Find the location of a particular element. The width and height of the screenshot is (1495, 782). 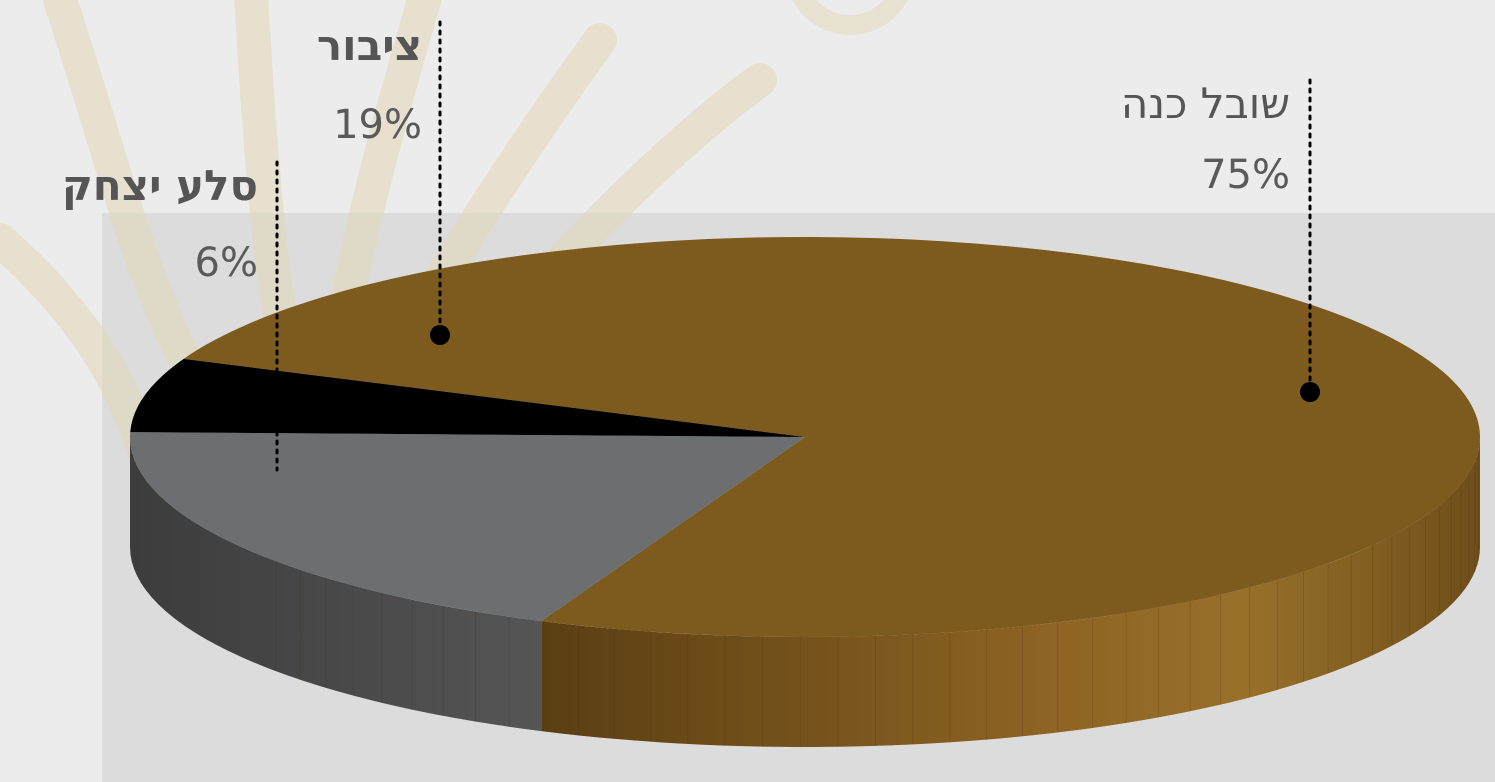

slice-label-2: סלע יצחק 6% is located at coordinates (170, 316).